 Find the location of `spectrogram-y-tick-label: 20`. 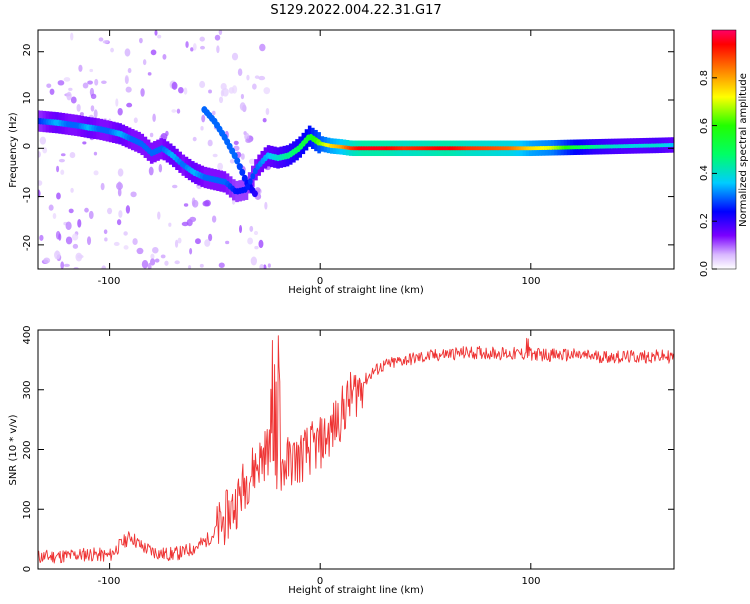

spectrogram-y-tick-label: 20 is located at coordinates (27, 50).